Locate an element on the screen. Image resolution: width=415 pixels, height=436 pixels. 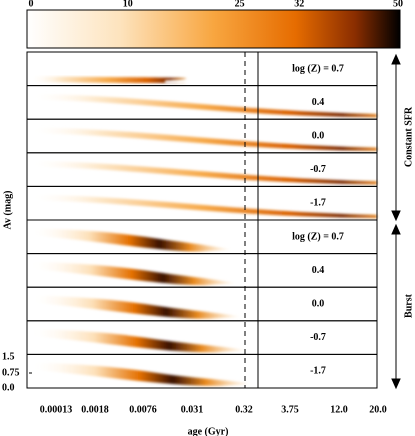
x-tick-label: 0.031 is located at coordinates (192, 409).